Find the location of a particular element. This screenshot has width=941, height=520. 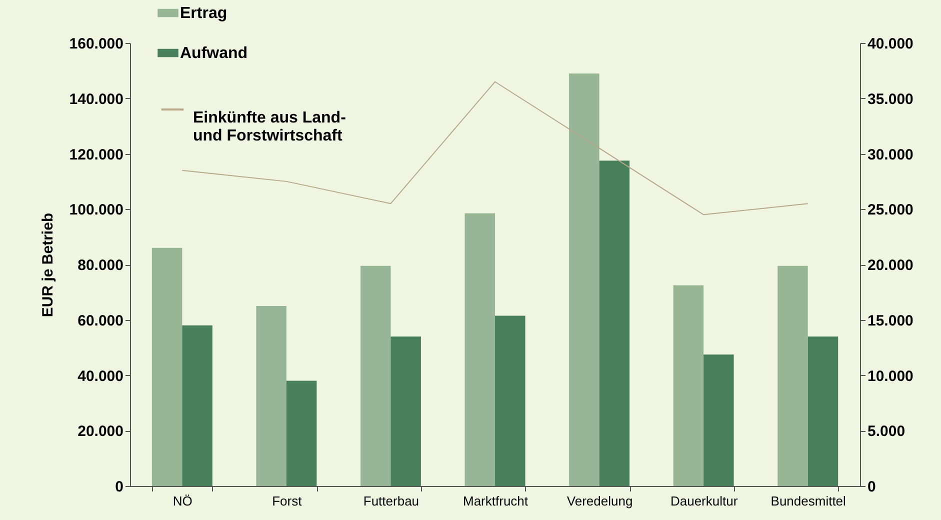

y2-tick-label: 20.000 is located at coordinates (891, 265).